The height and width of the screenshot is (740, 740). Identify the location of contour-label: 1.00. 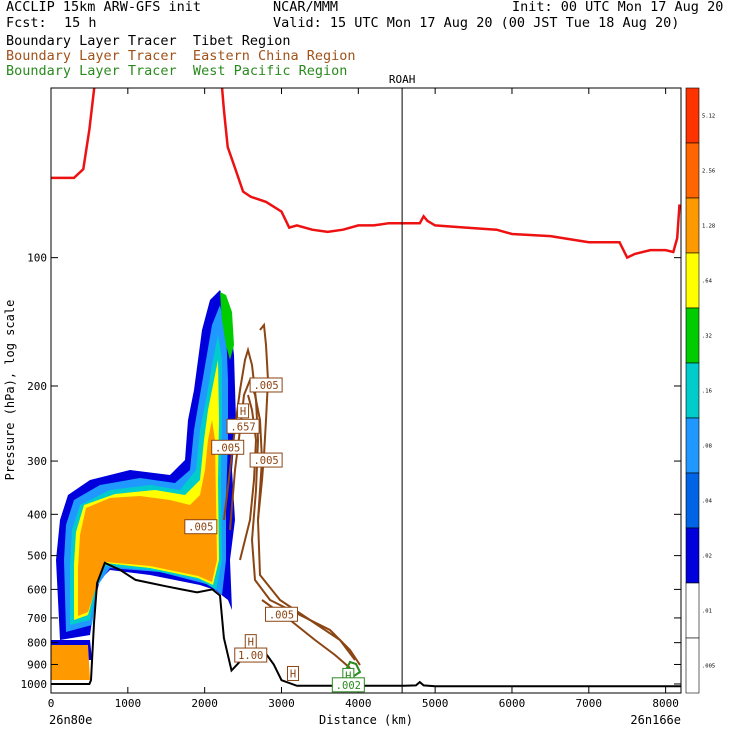
(250, 656).